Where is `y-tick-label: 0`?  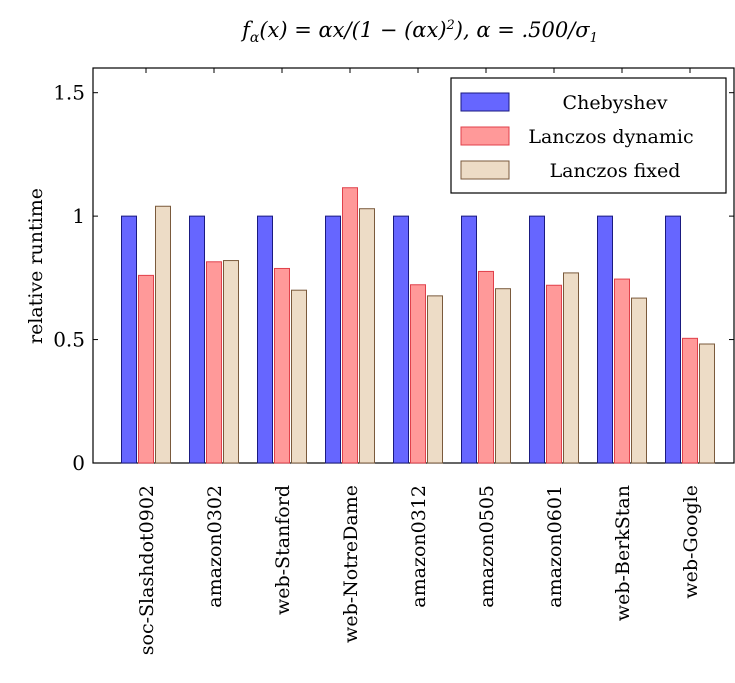 y-tick-label: 0 is located at coordinates (78, 463).